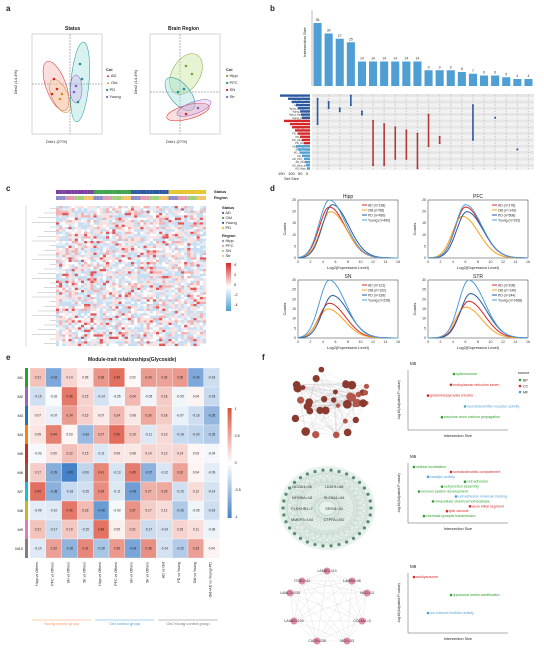  Describe the element at coordinates (235, 274) in the screenshot. I see `c-scale-tick: 2` at that location.